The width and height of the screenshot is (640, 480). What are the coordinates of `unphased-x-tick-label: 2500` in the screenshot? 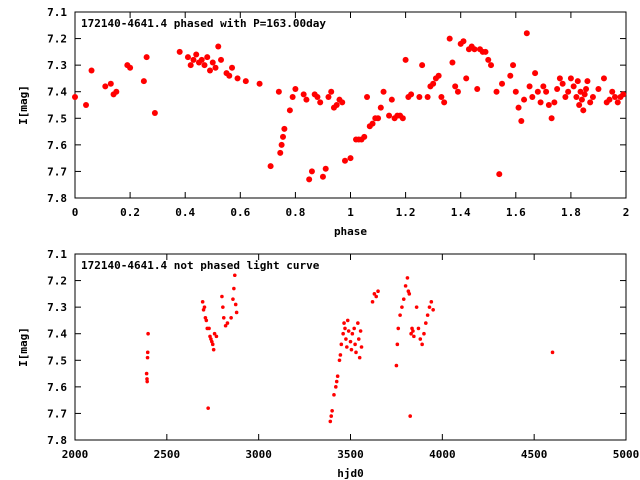 It's located at (167, 454).